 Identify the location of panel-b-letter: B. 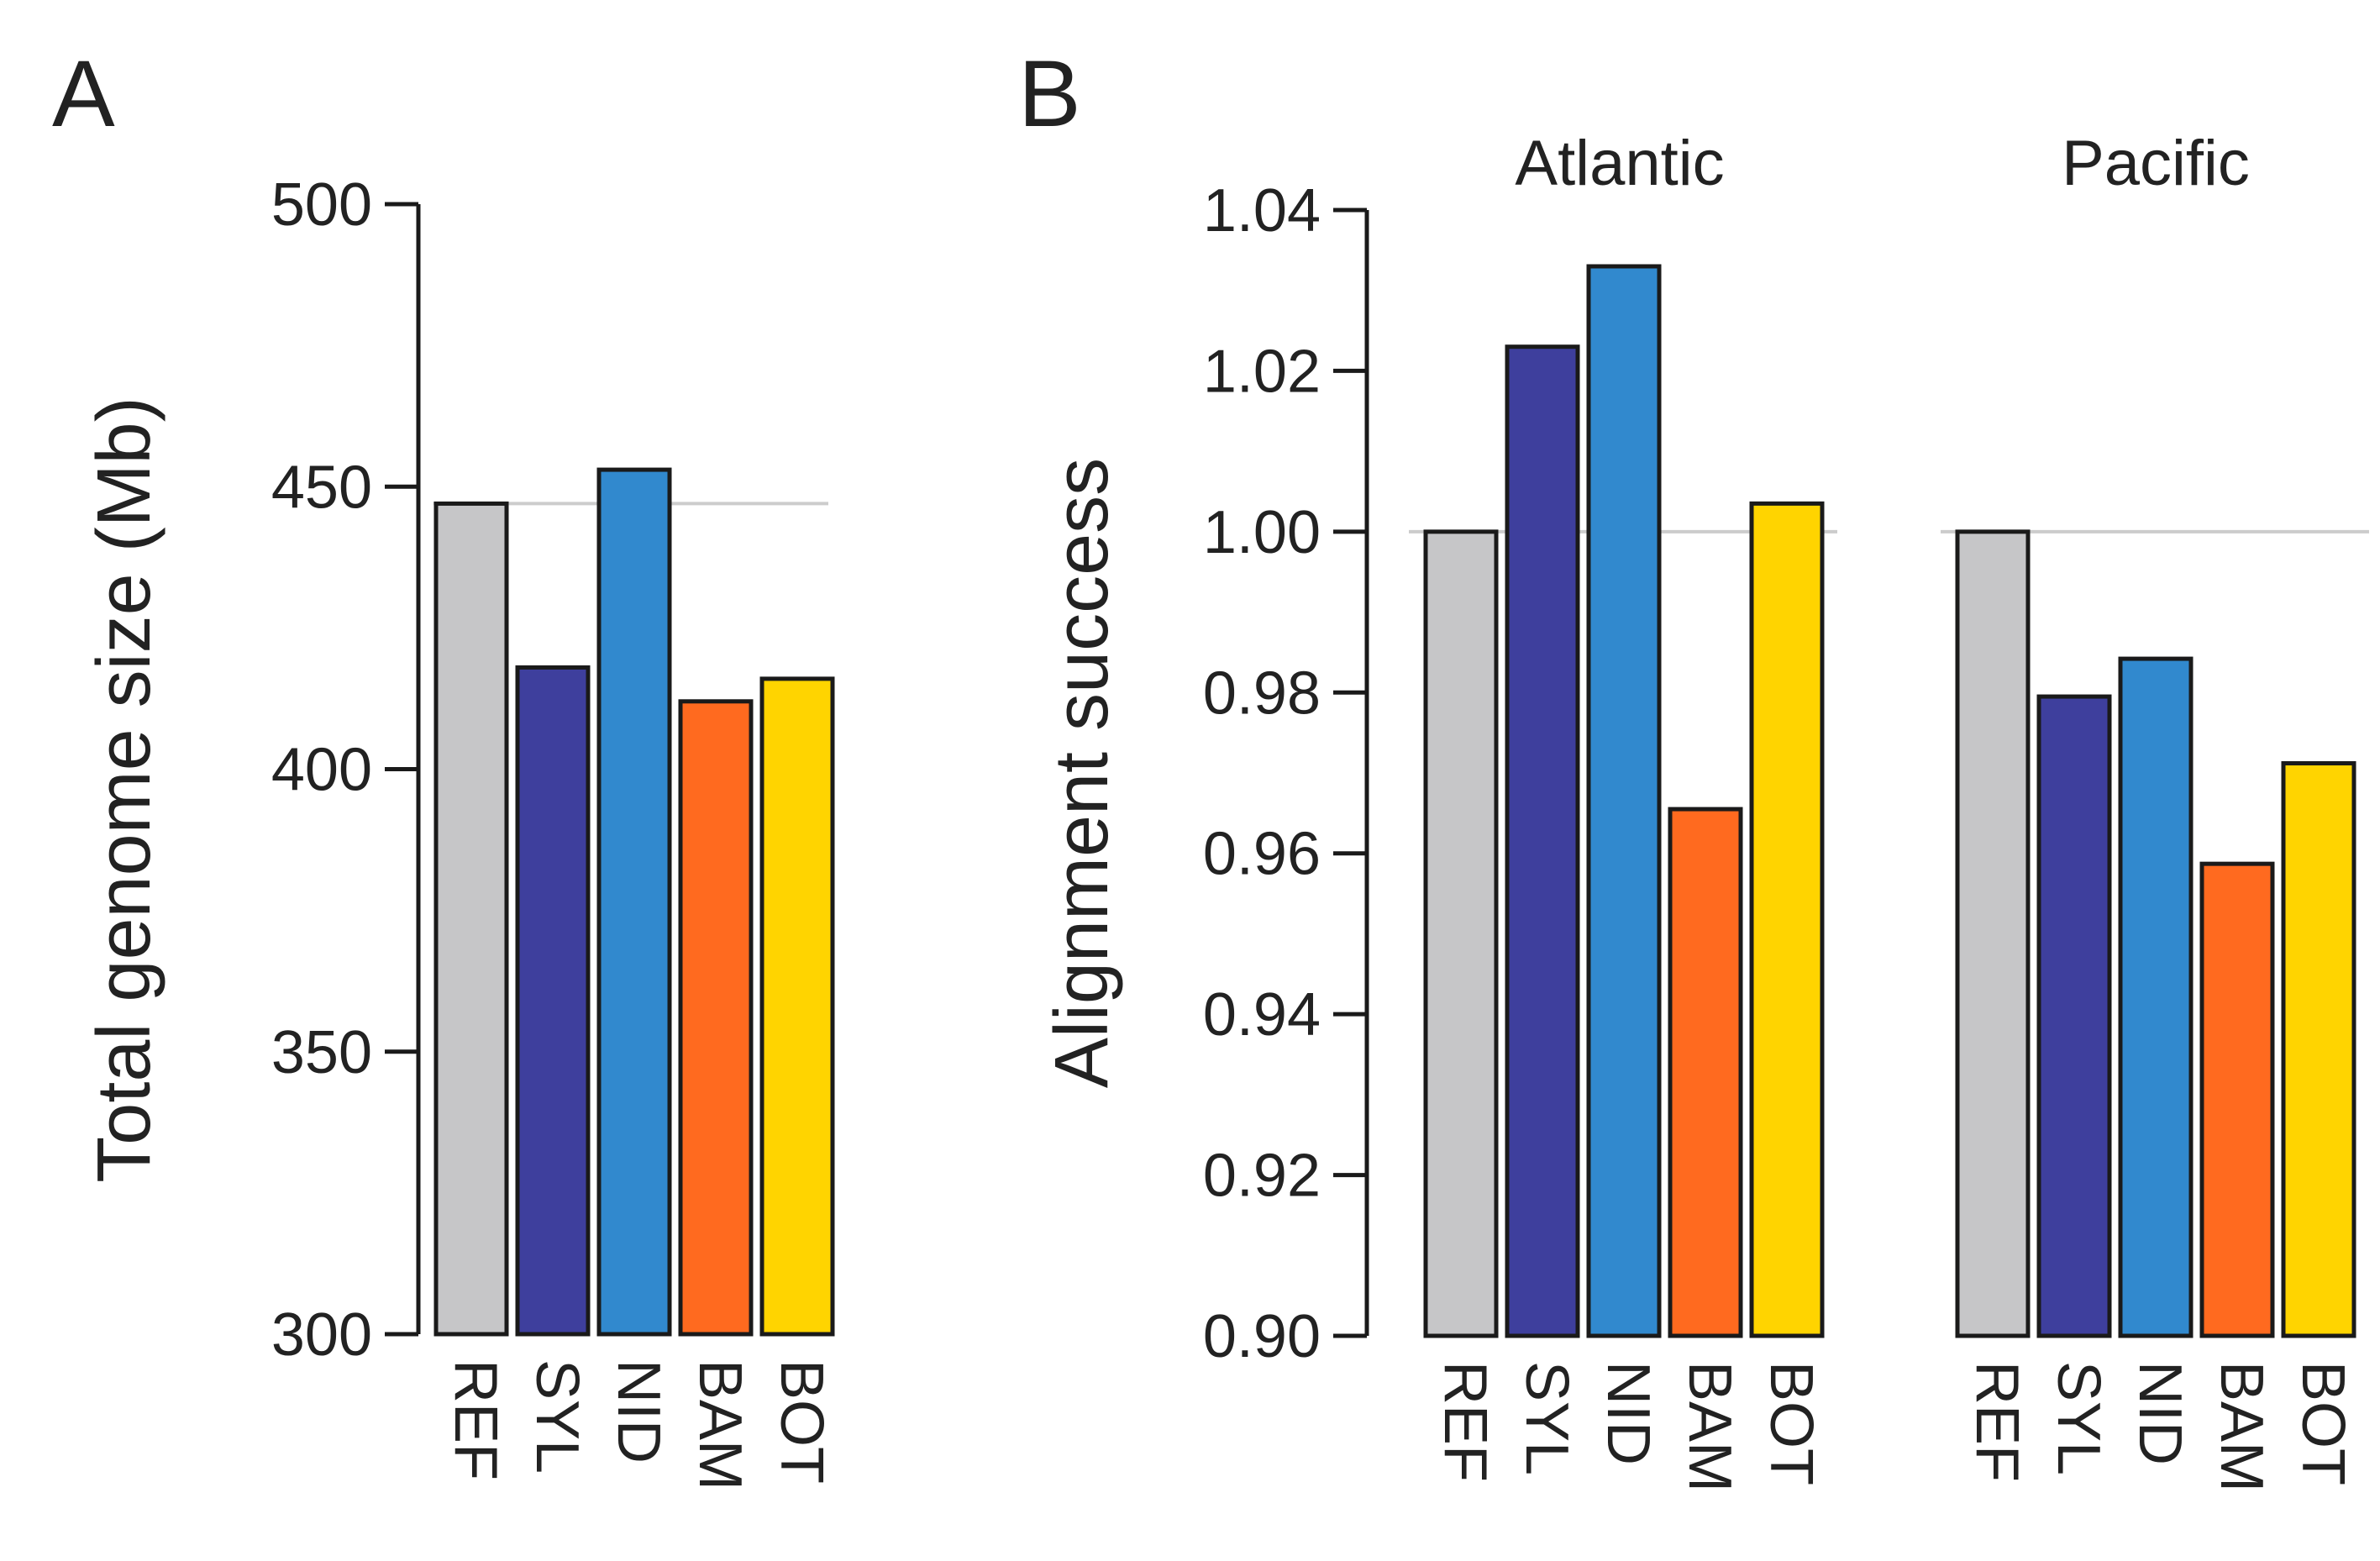
(1049, 93).